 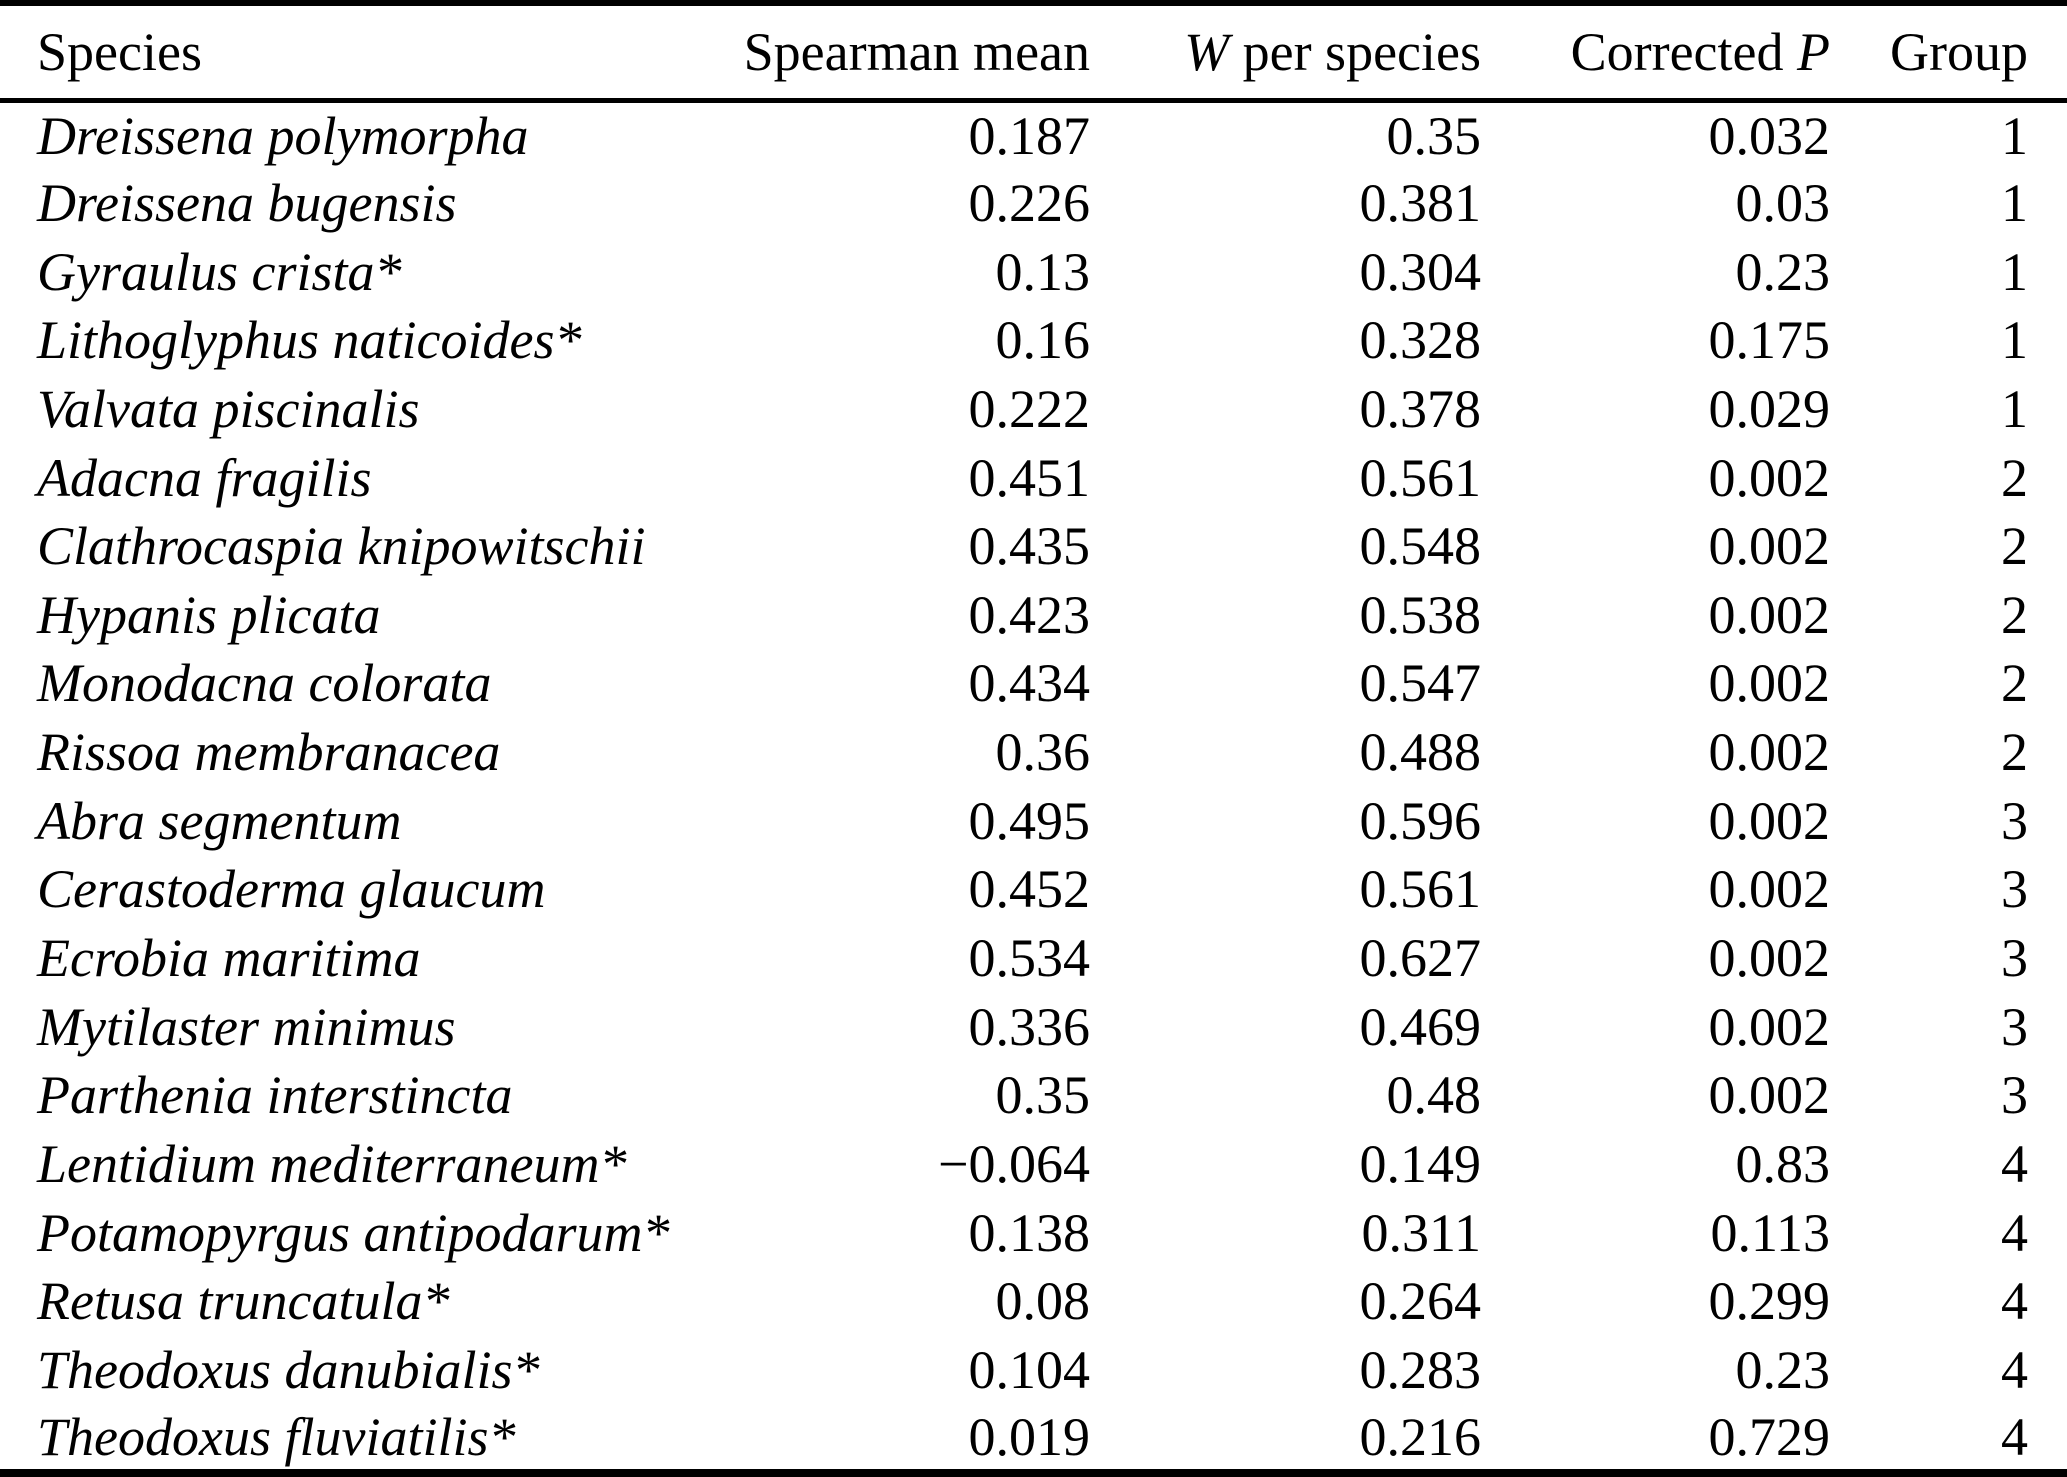 What do you see at coordinates (1420, 614) in the screenshot?
I see `w-per-species-value: 0.538` at bounding box center [1420, 614].